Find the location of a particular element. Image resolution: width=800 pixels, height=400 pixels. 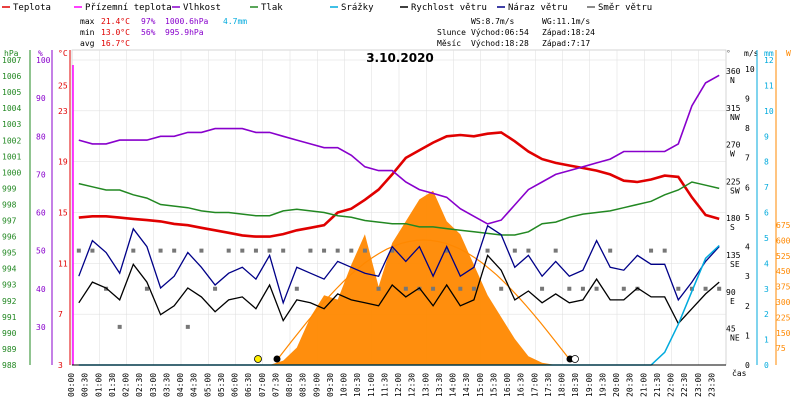

mm-tick: 3 is located at coordinates (766, 289).